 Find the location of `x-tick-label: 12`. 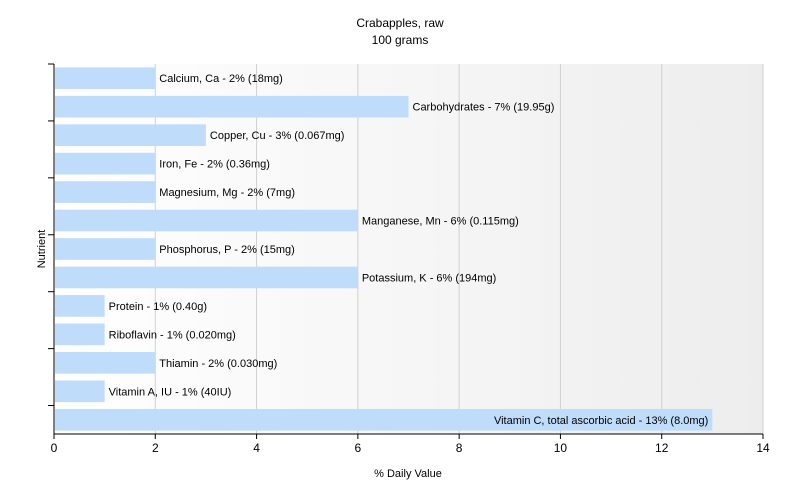

x-tick-label: 12 is located at coordinates (662, 448).